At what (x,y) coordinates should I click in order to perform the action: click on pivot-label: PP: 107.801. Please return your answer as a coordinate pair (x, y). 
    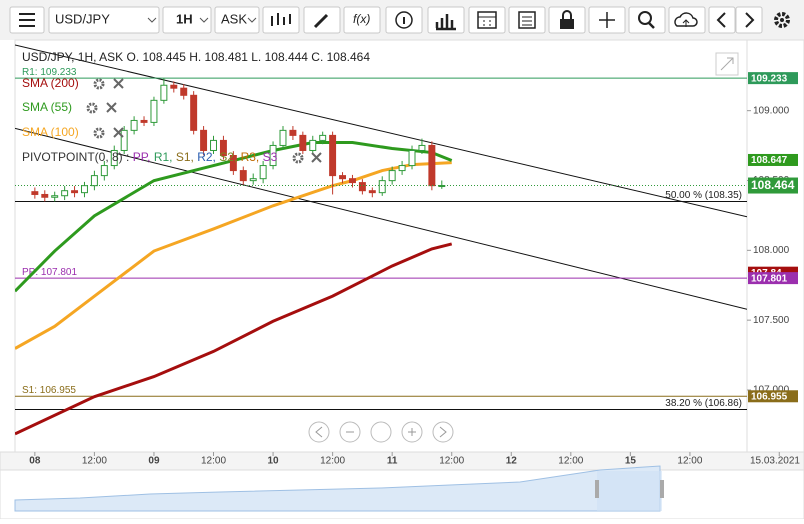
    Looking at the image, I should click on (49, 272).